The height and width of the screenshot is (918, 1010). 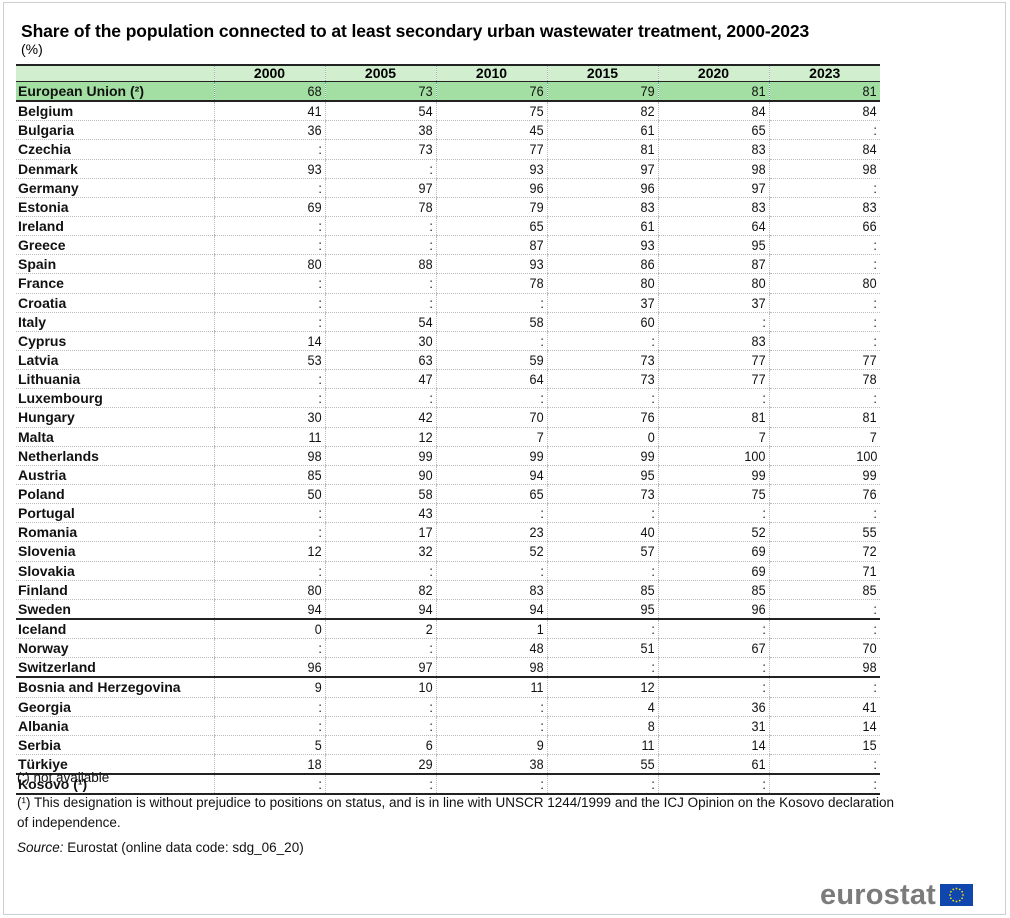 I want to click on value-cell: 12, so click(x=269, y=551).